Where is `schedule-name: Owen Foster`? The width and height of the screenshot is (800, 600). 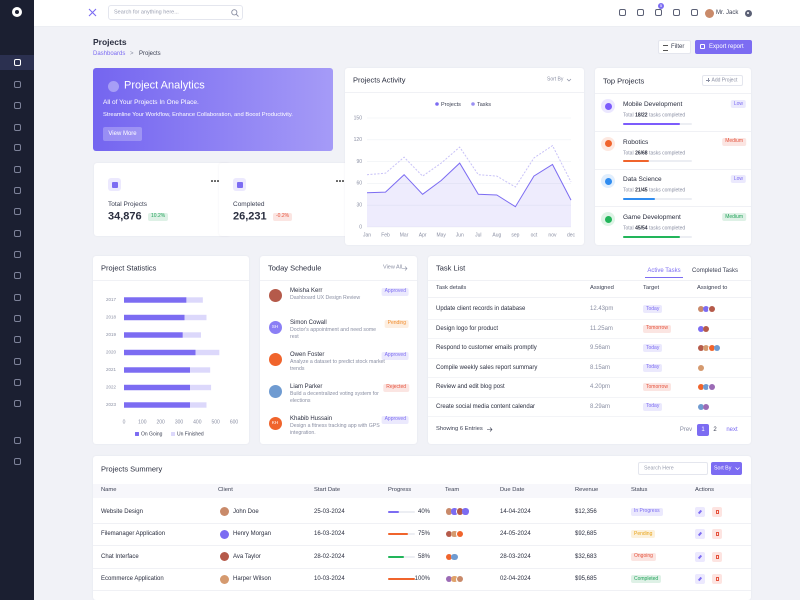 schedule-name: Owen Foster is located at coordinates (307, 355).